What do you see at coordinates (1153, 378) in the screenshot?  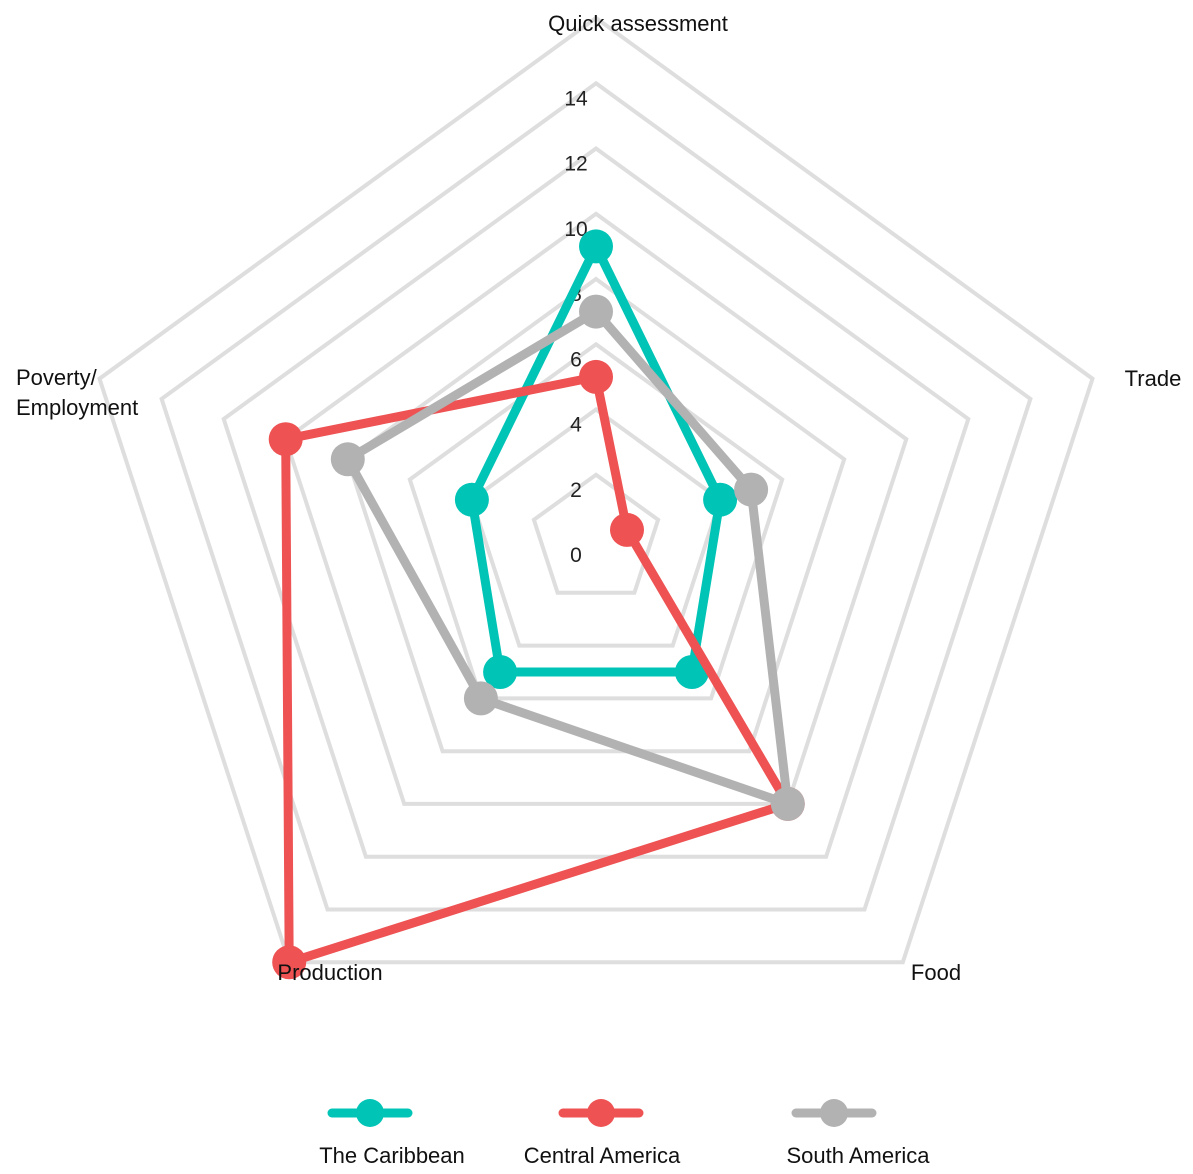 I see `axis-label: Trade` at bounding box center [1153, 378].